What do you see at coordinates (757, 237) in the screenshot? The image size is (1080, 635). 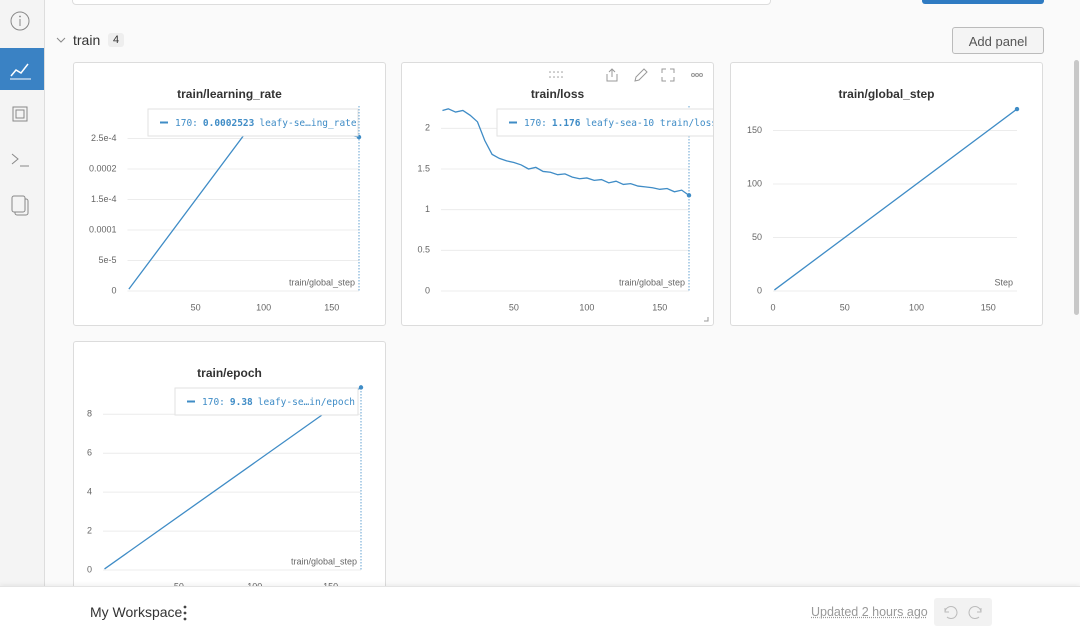 I see `y-tick-label: 50` at bounding box center [757, 237].